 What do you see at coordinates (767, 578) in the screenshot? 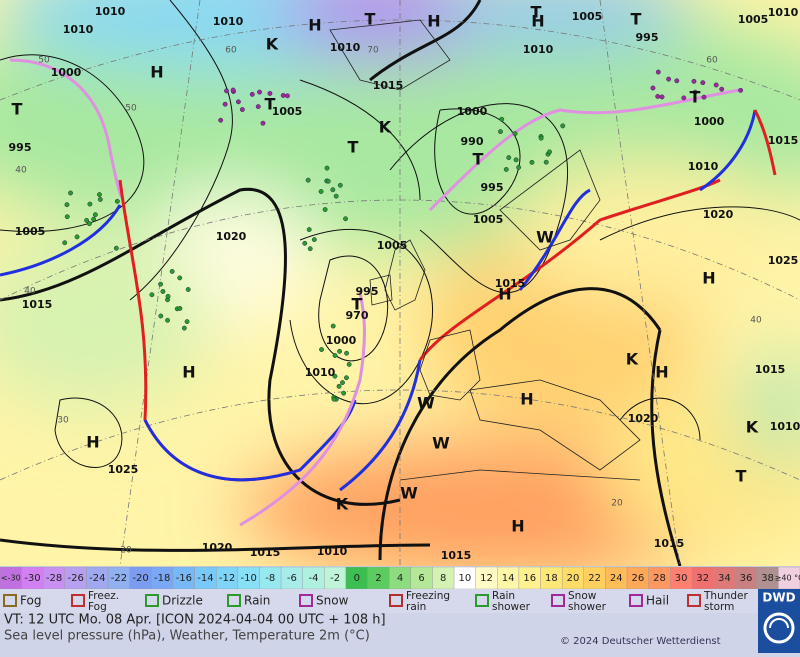
I see `scale-label: 38` at bounding box center [767, 578].